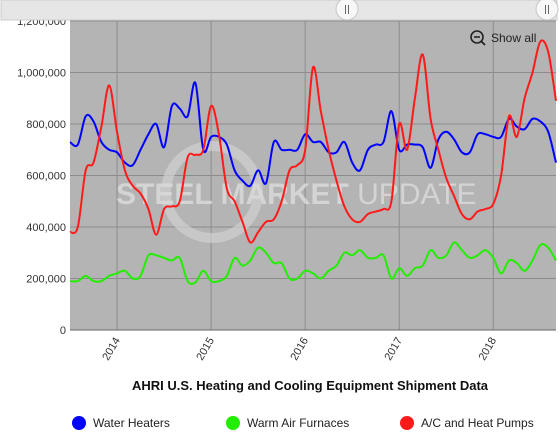  Describe the element at coordinates (41, 74) in the screenshot. I see `y-tick-label: 1,000,000` at that location.